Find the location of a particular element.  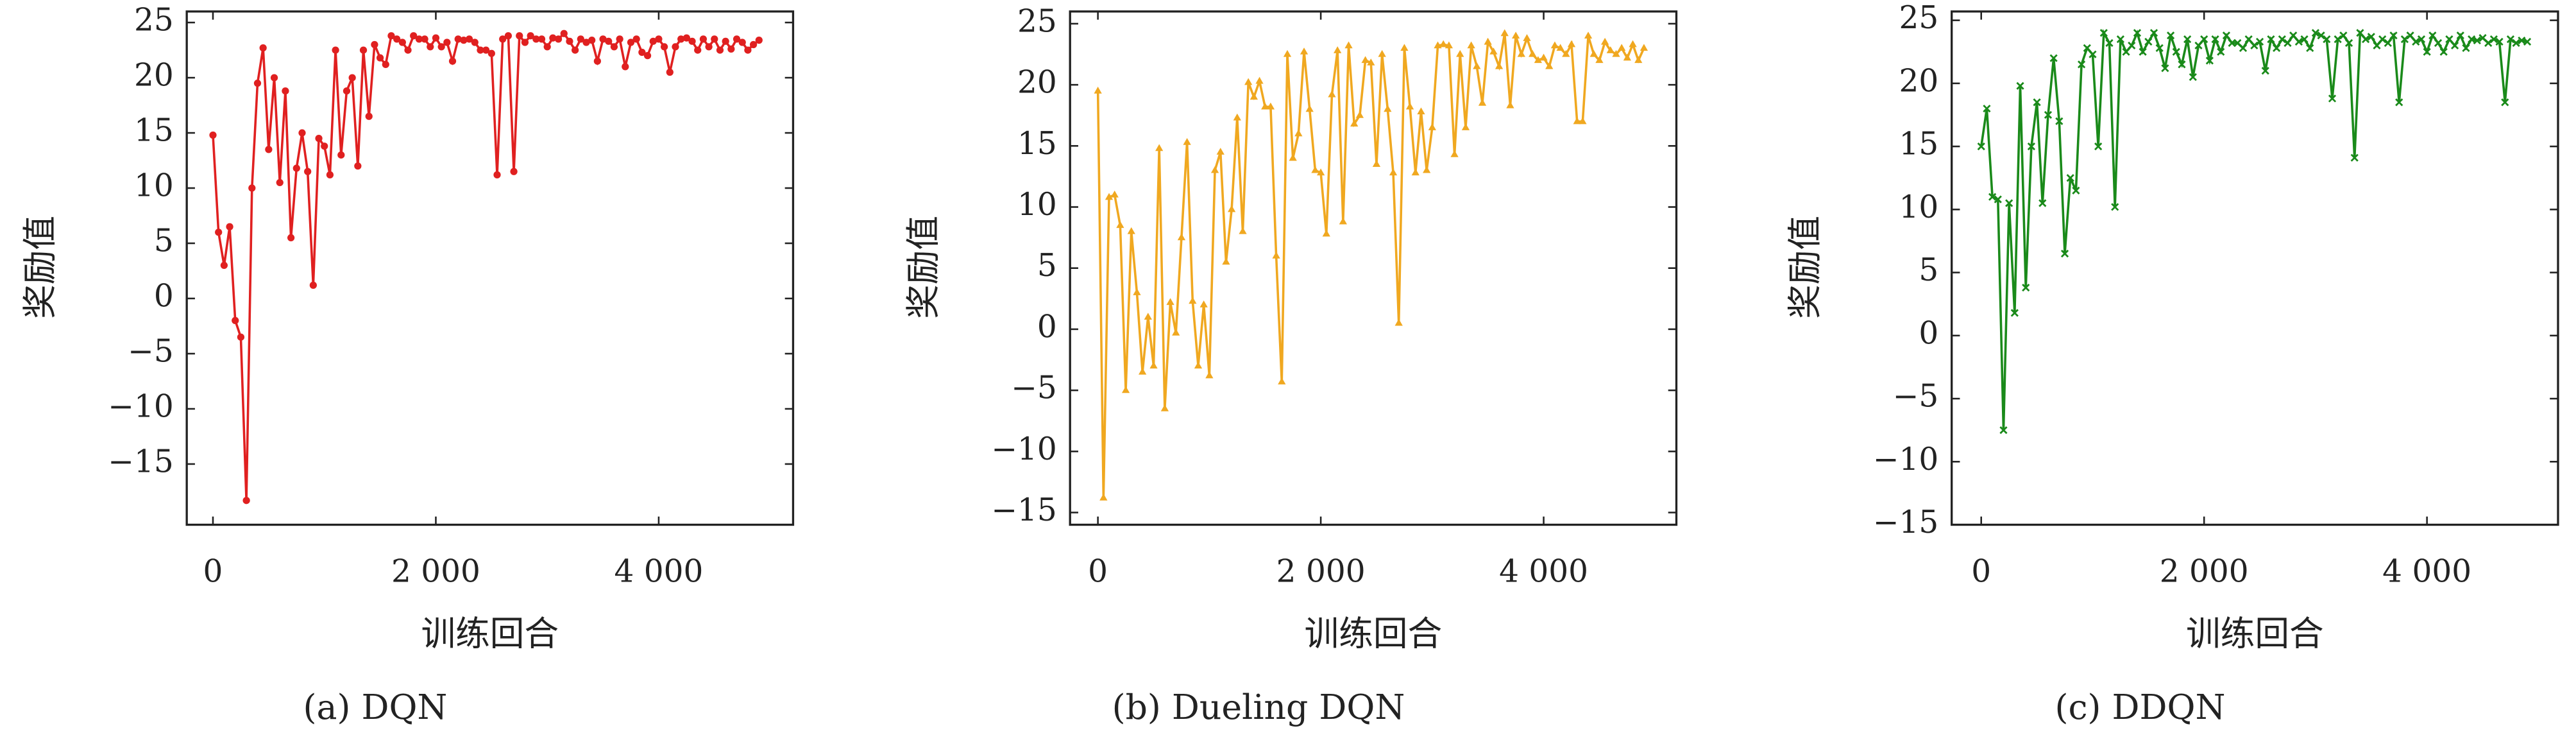

y-tick-label: 10 is located at coordinates (1918, 207).